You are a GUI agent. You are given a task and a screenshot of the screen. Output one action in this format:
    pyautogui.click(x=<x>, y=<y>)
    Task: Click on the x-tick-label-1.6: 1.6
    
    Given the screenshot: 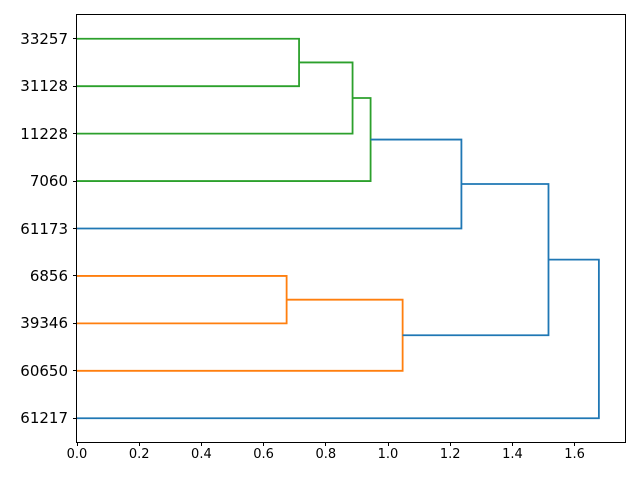 What is the action you would take?
    pyautogui.click(x=574, y=454)
    